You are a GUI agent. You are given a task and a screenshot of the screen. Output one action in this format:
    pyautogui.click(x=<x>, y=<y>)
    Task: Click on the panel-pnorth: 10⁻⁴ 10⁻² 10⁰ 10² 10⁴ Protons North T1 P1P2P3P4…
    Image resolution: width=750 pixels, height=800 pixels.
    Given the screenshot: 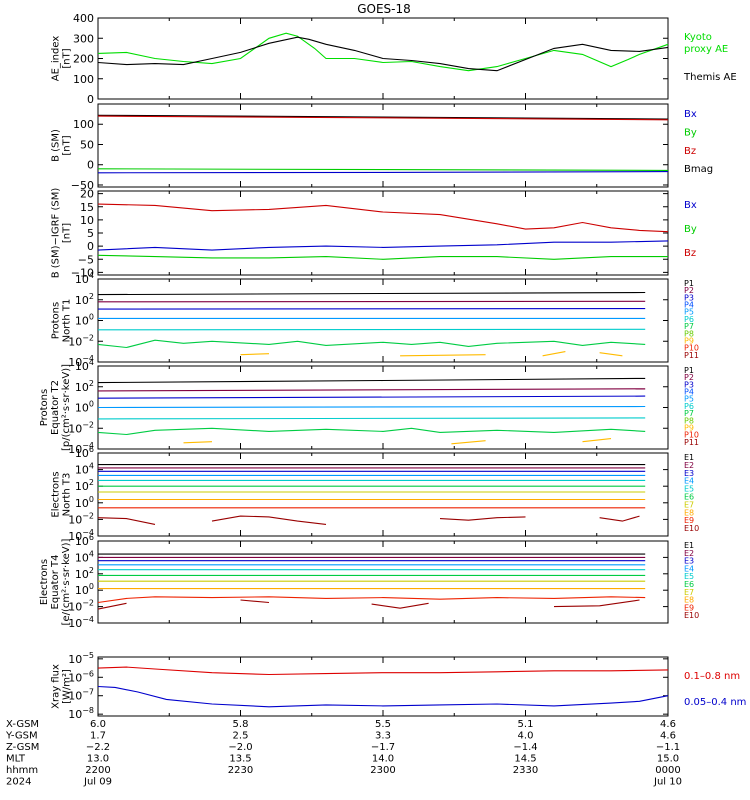 What is the action you would take?
    pyautogui.click(x=375, y=320)
    